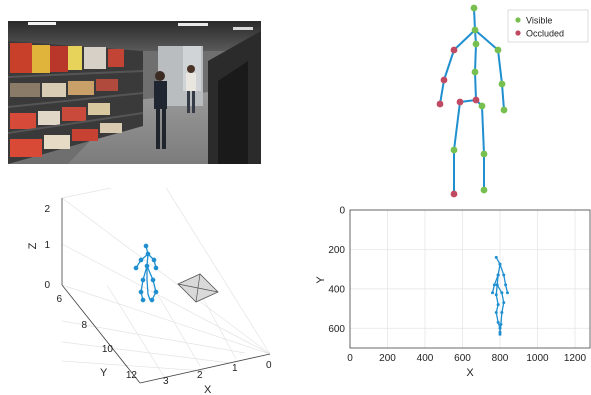  I want to click on skeleton-joint-pelvis, so click(476, 100).